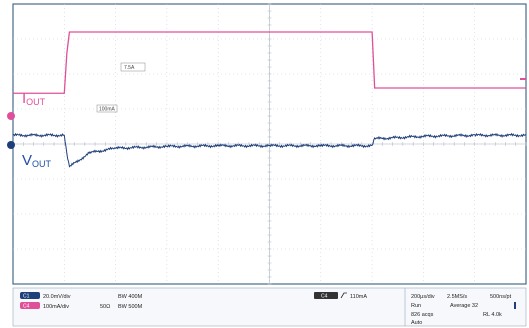 The image size is (529, 328). What do you see at coordinates (501, 297) in the screenshot?
I see `record-interval: 500ns/pt` at bounding box center [501, 297].